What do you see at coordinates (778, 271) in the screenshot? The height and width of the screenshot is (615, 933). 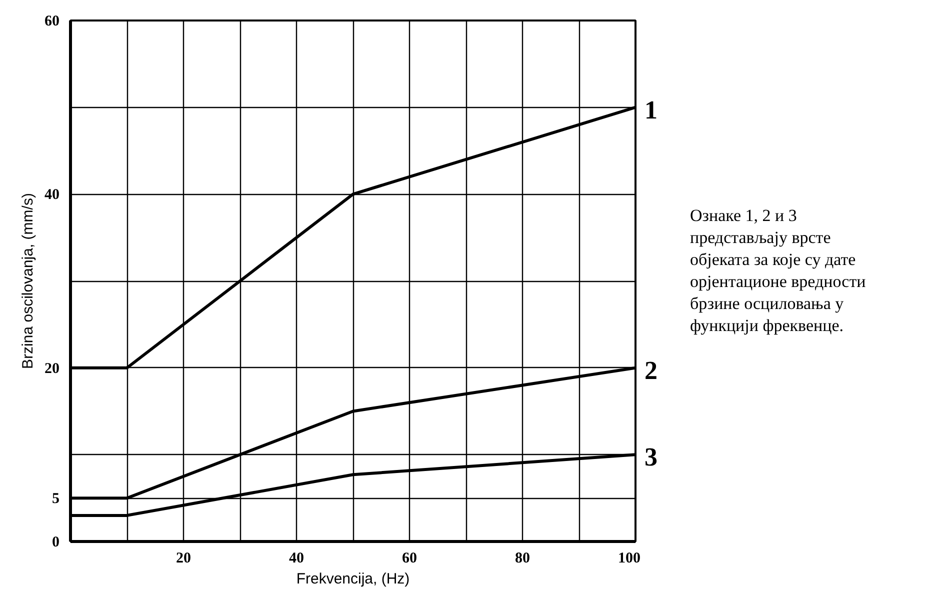 I see `text: Ознаке 1, 2 и 3 представљају врсте објеката за које су дате орјентационе вредности брзине осциловања у функцији фреквенце.` at bounding box center [778, 271].